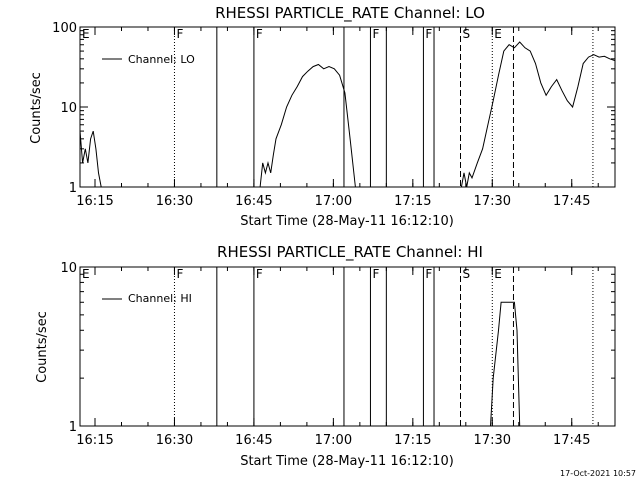  What do you see at coordinates (160, 298) in the screenshot?
I see `legend-label: Channel: HI` at bounding box center [160, 298].